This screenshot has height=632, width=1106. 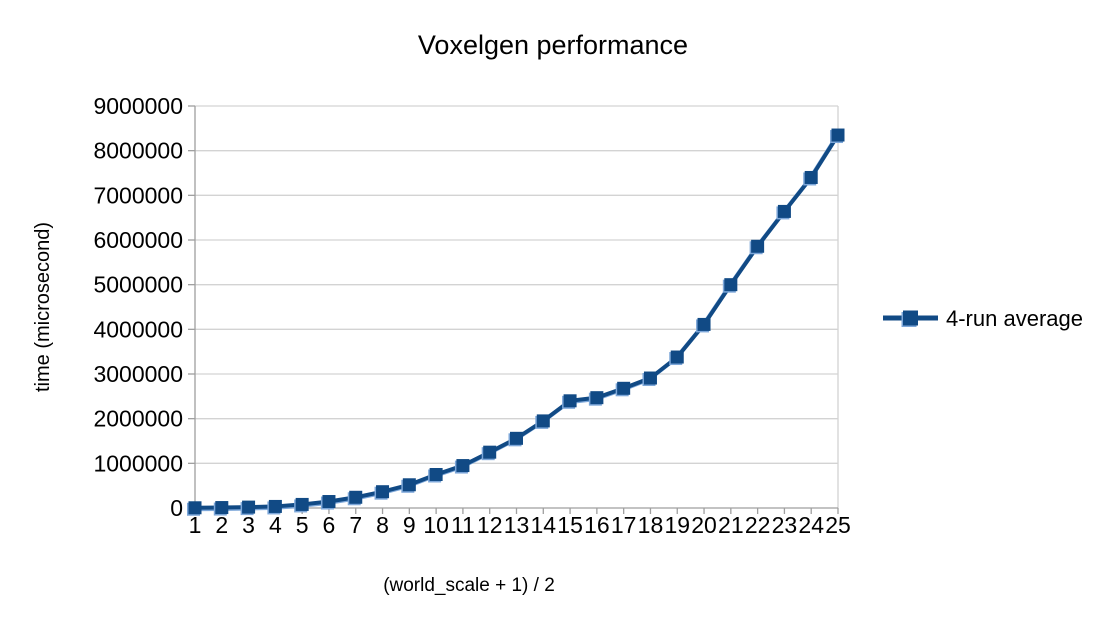 I want to click on y-tick-label: 1000000, so click(x=138, y=463).